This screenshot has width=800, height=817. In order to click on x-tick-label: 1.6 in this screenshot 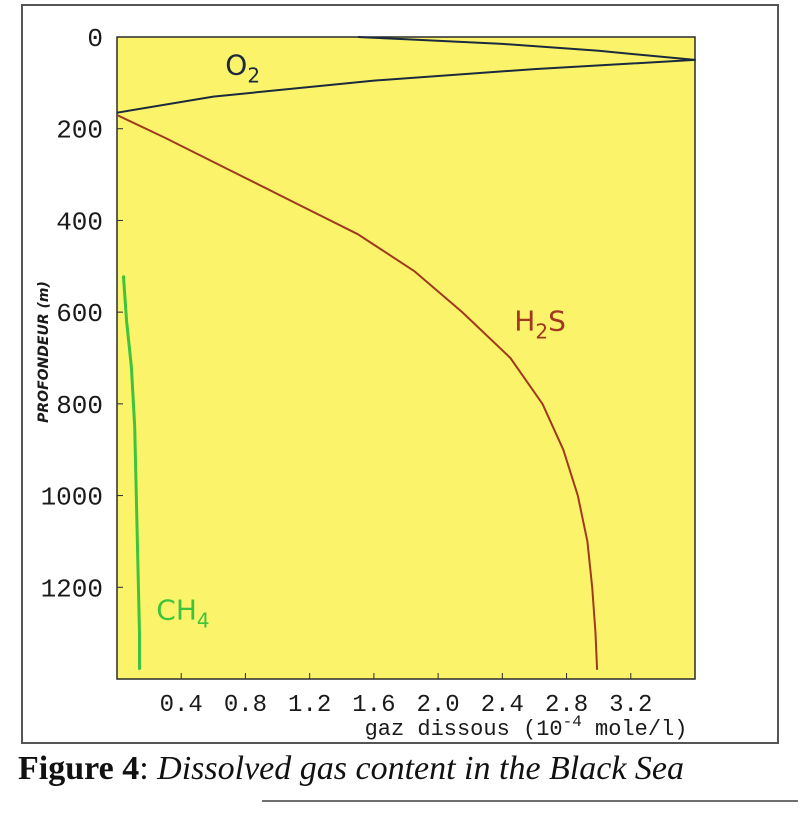, I will do `click(373, 705)`.